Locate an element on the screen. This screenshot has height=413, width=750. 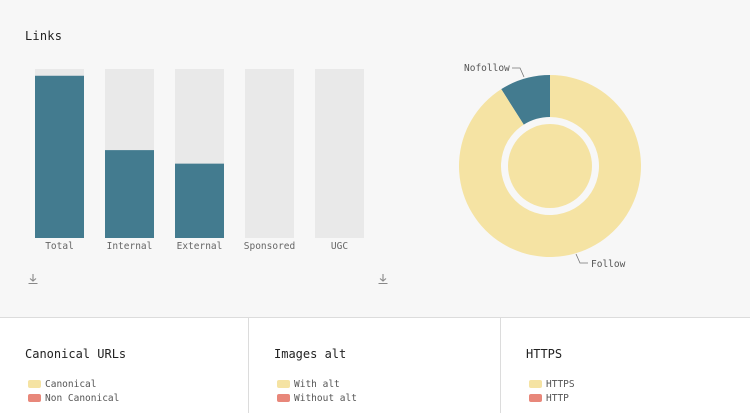
tick-label: Internal is located at coordinates (130, 246).